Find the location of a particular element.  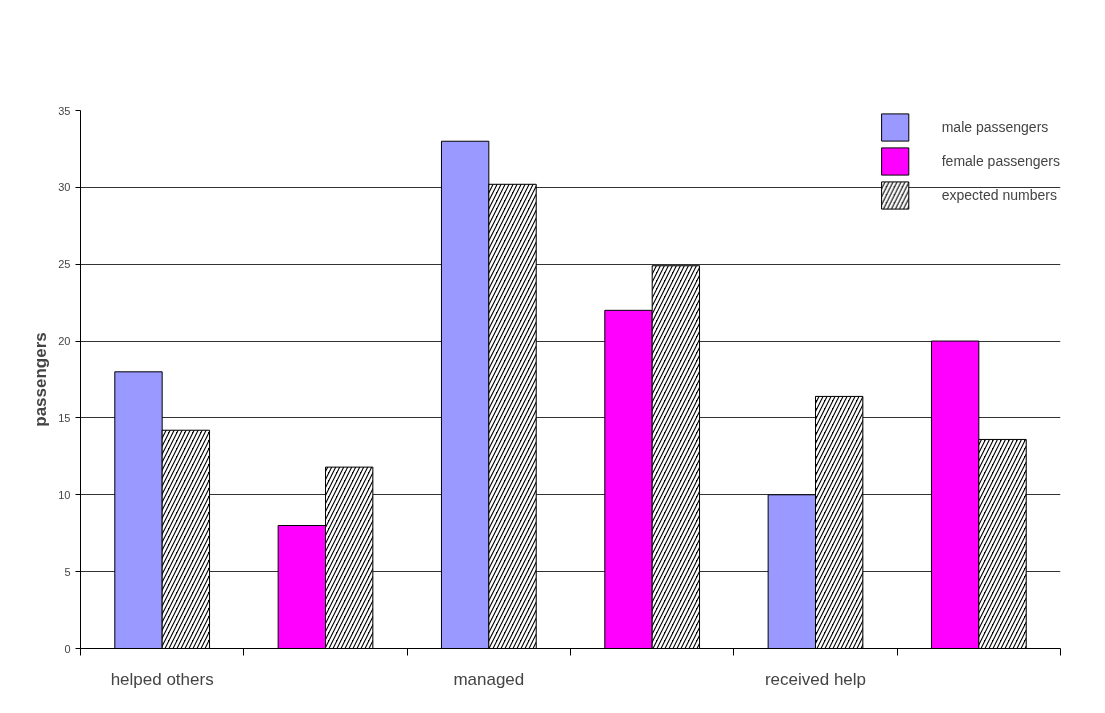

legend-label: expected numbers is located at coordinates (999, 195).